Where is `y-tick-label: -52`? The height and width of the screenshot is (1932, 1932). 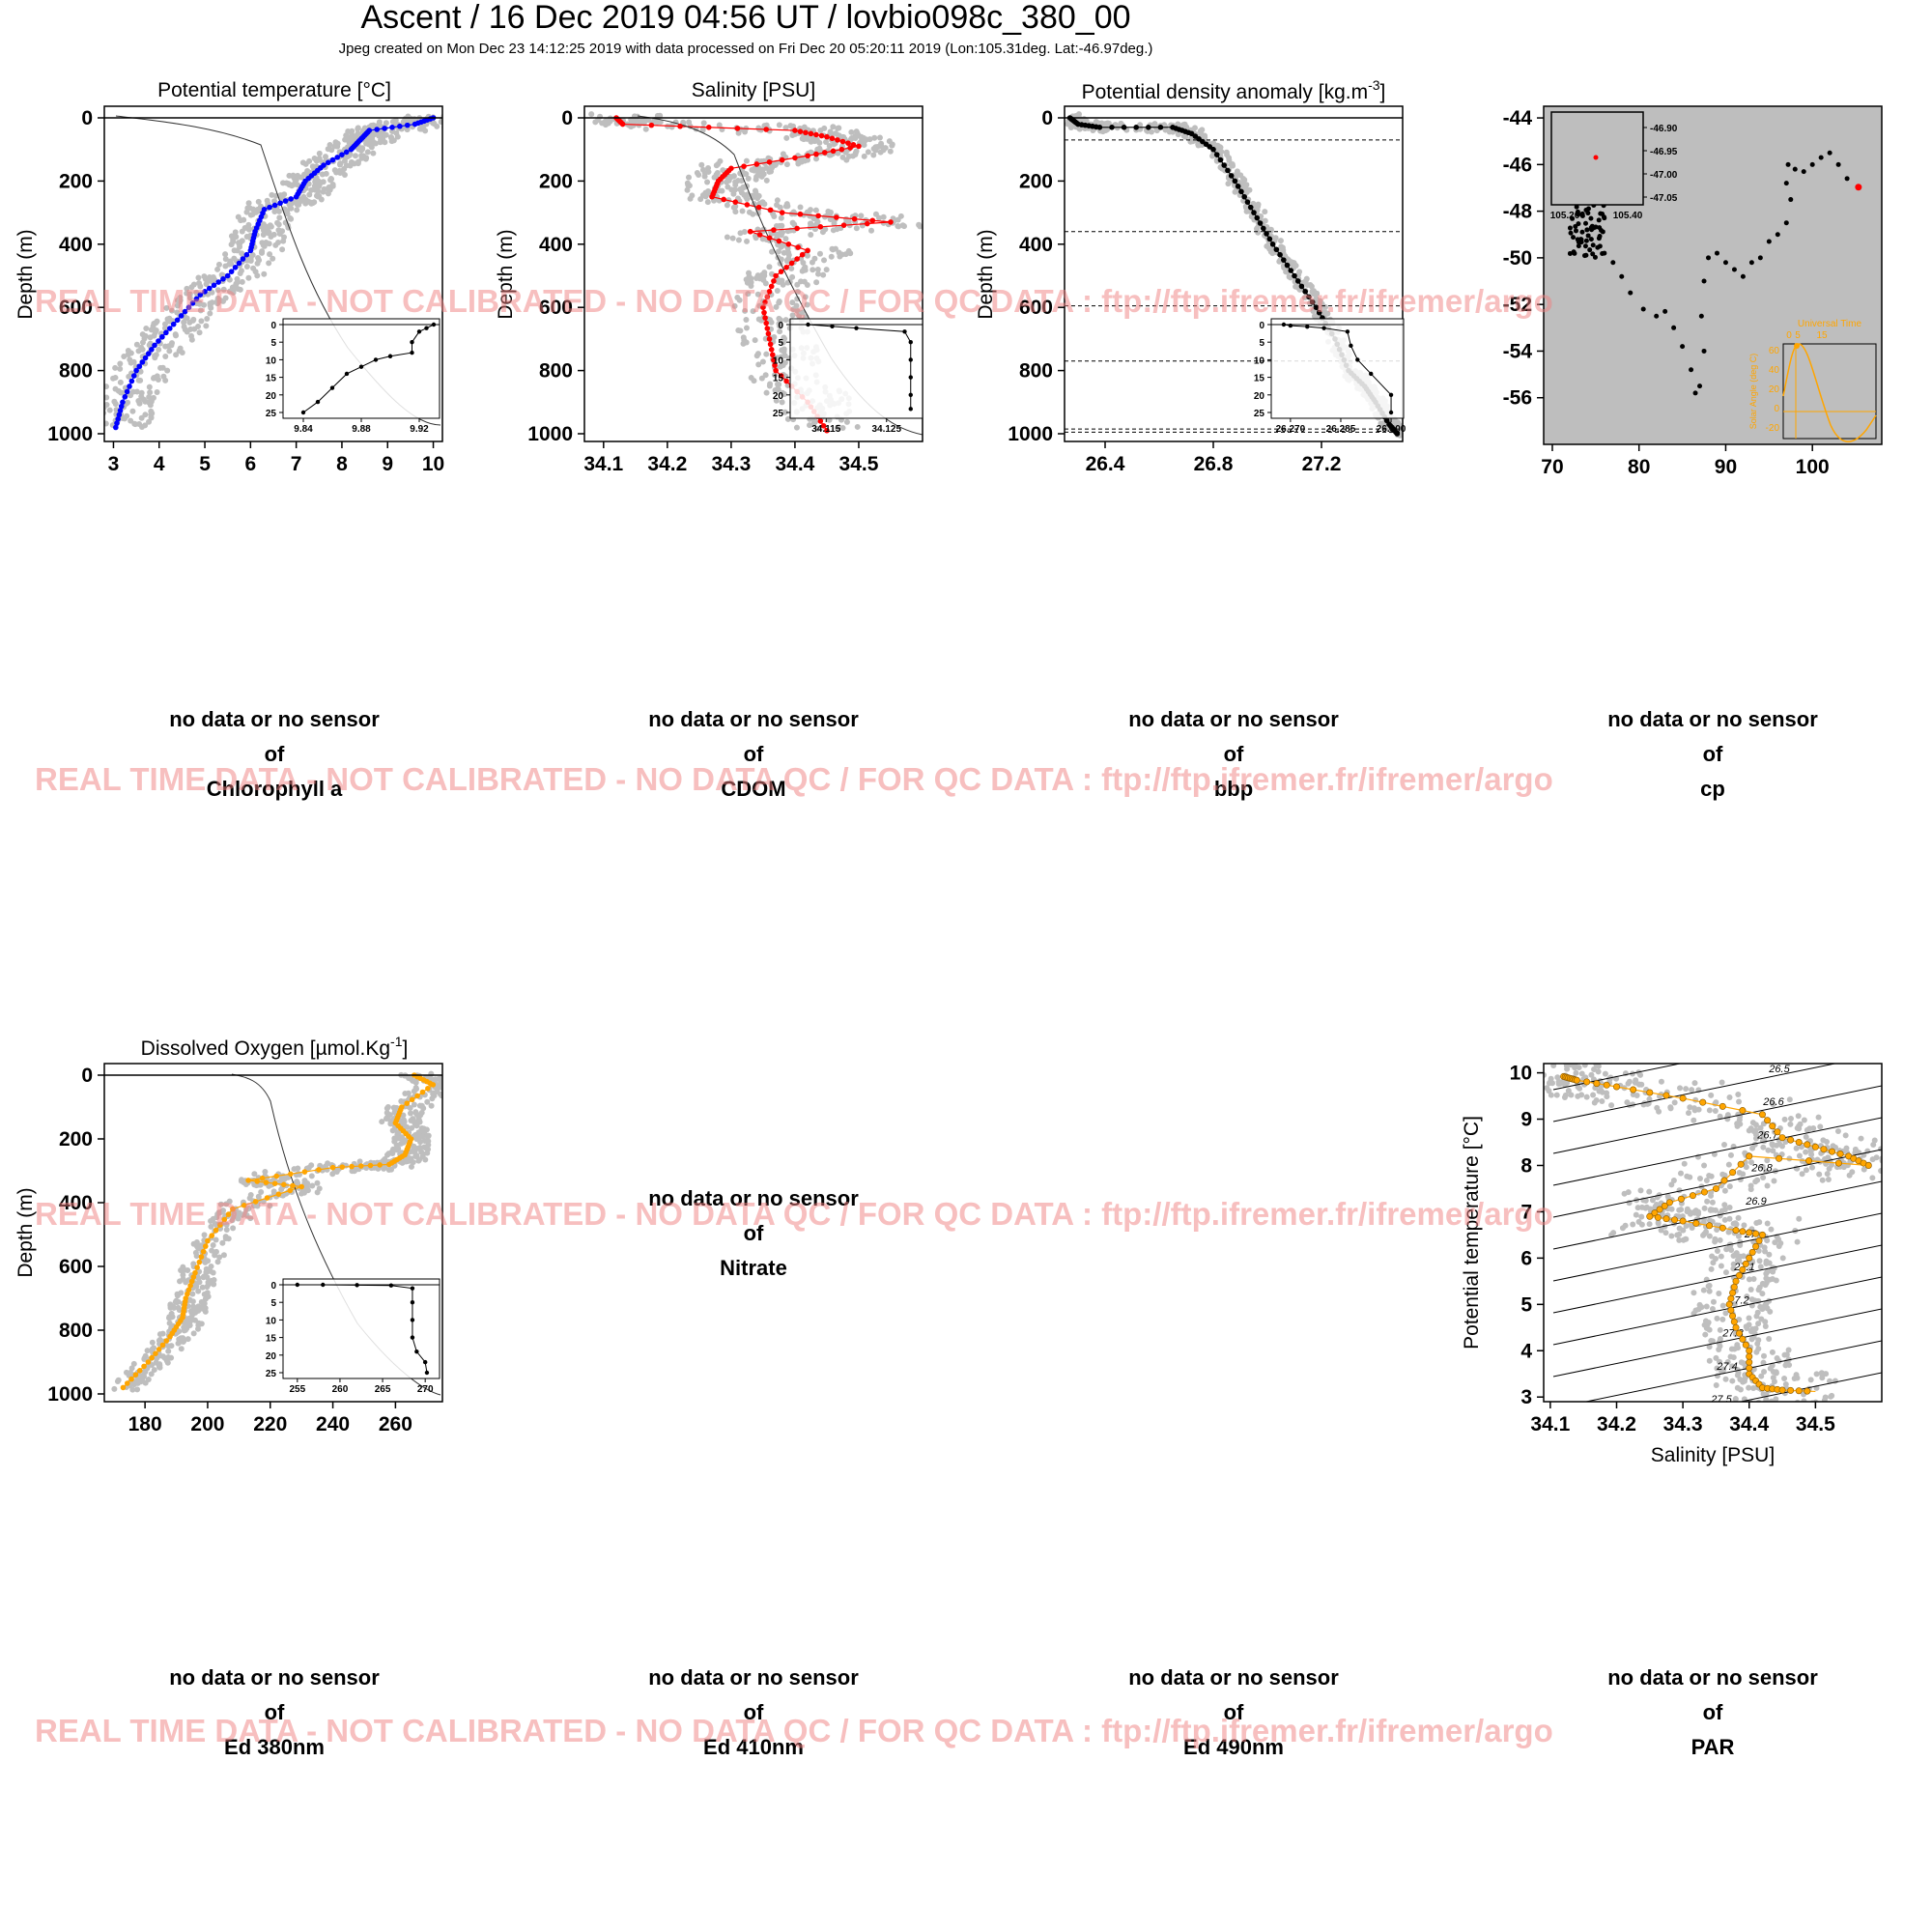
y-tick-label: -52 is located at coordinates (1517, 305).